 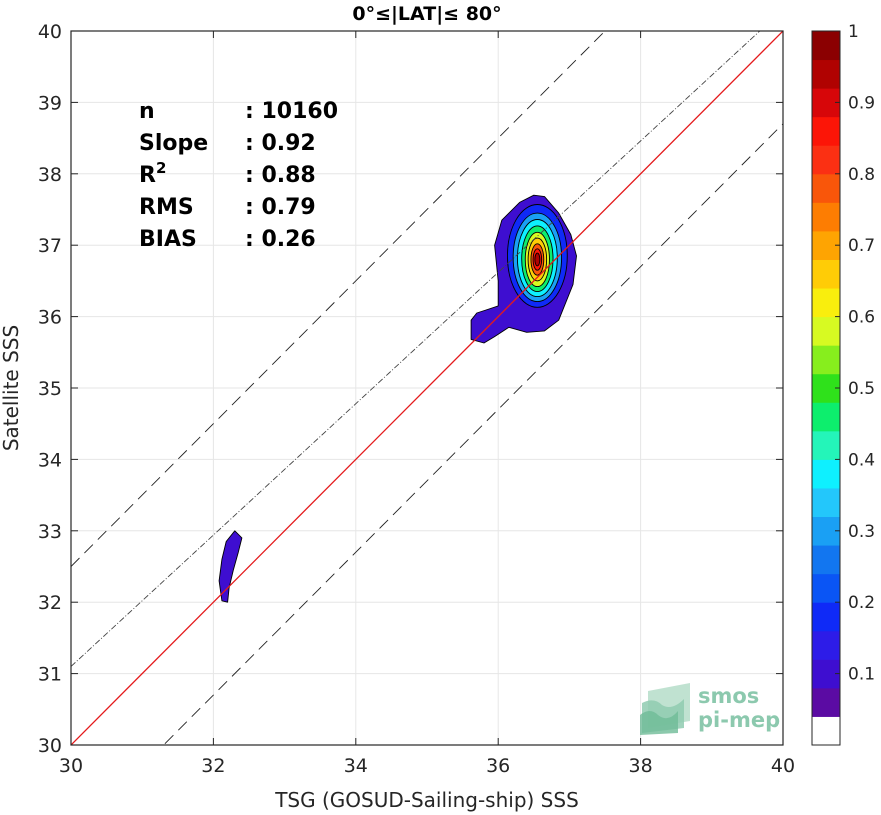 What do you see at coordinates (280, 207) in the screenshot?
I see `stat-value: : 0.79` at bounding box center [280, 207].